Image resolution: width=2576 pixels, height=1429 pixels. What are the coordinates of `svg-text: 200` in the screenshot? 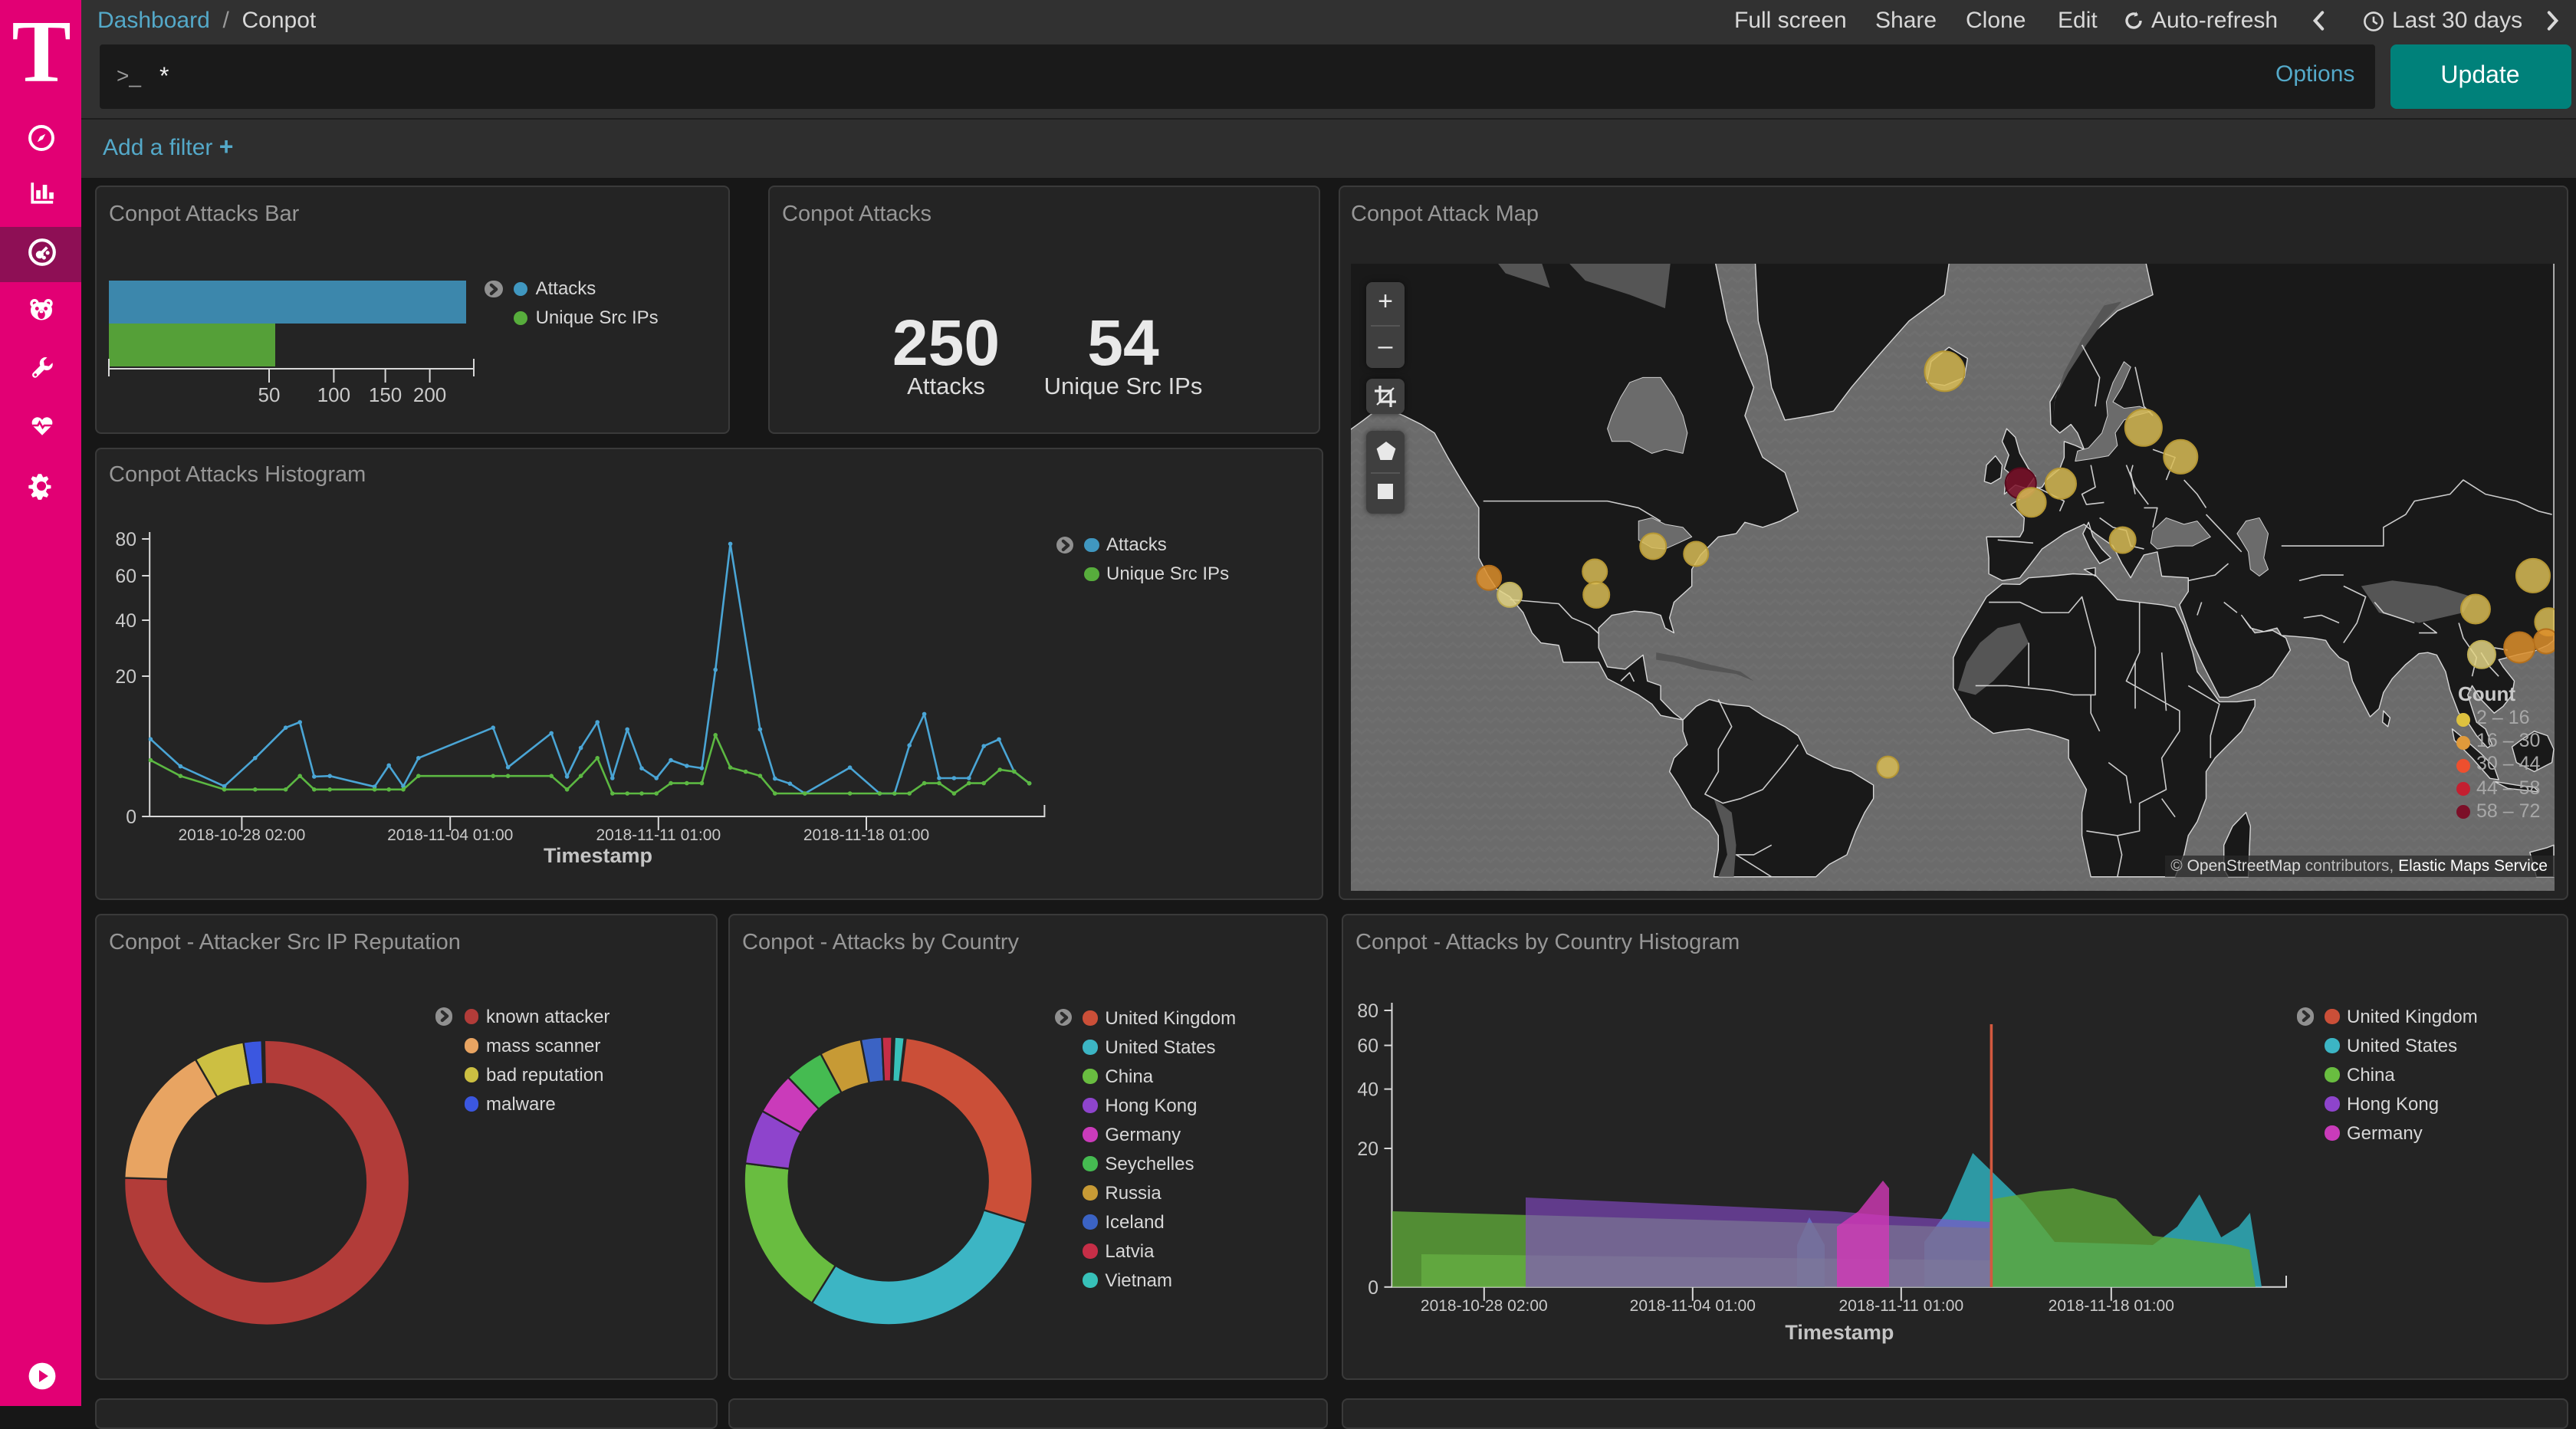 It's located at (430, 394).